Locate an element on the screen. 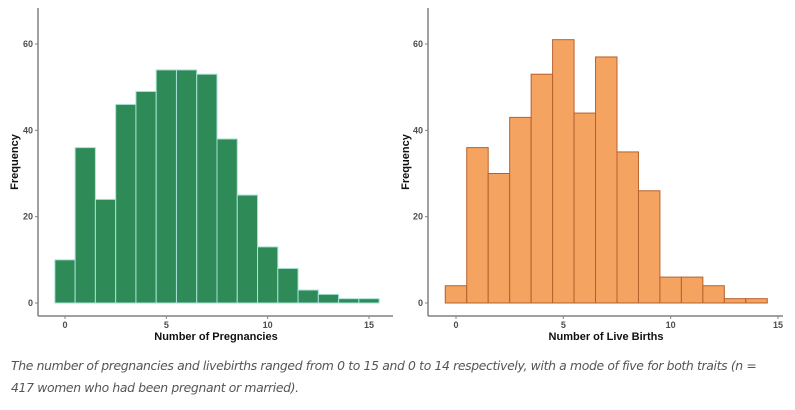 Image resolution: width=795 pixels, height=410 pixels. x-axis-title: Number of Pregnancies is located at coordinates (215, 337).